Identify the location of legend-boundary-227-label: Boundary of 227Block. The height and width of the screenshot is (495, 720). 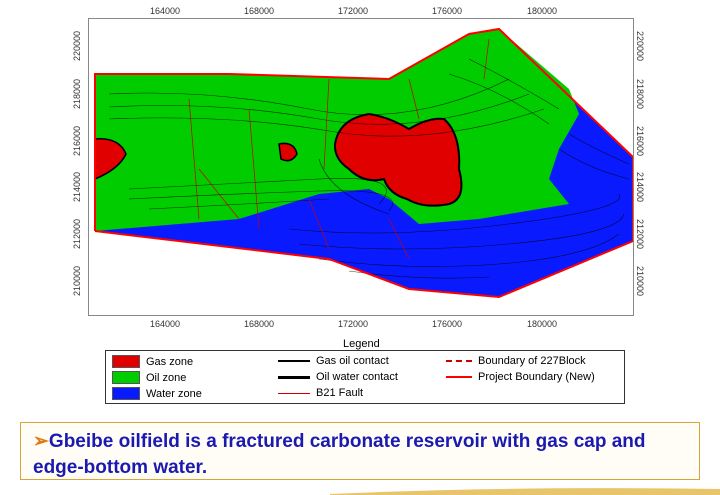
(532, 361).